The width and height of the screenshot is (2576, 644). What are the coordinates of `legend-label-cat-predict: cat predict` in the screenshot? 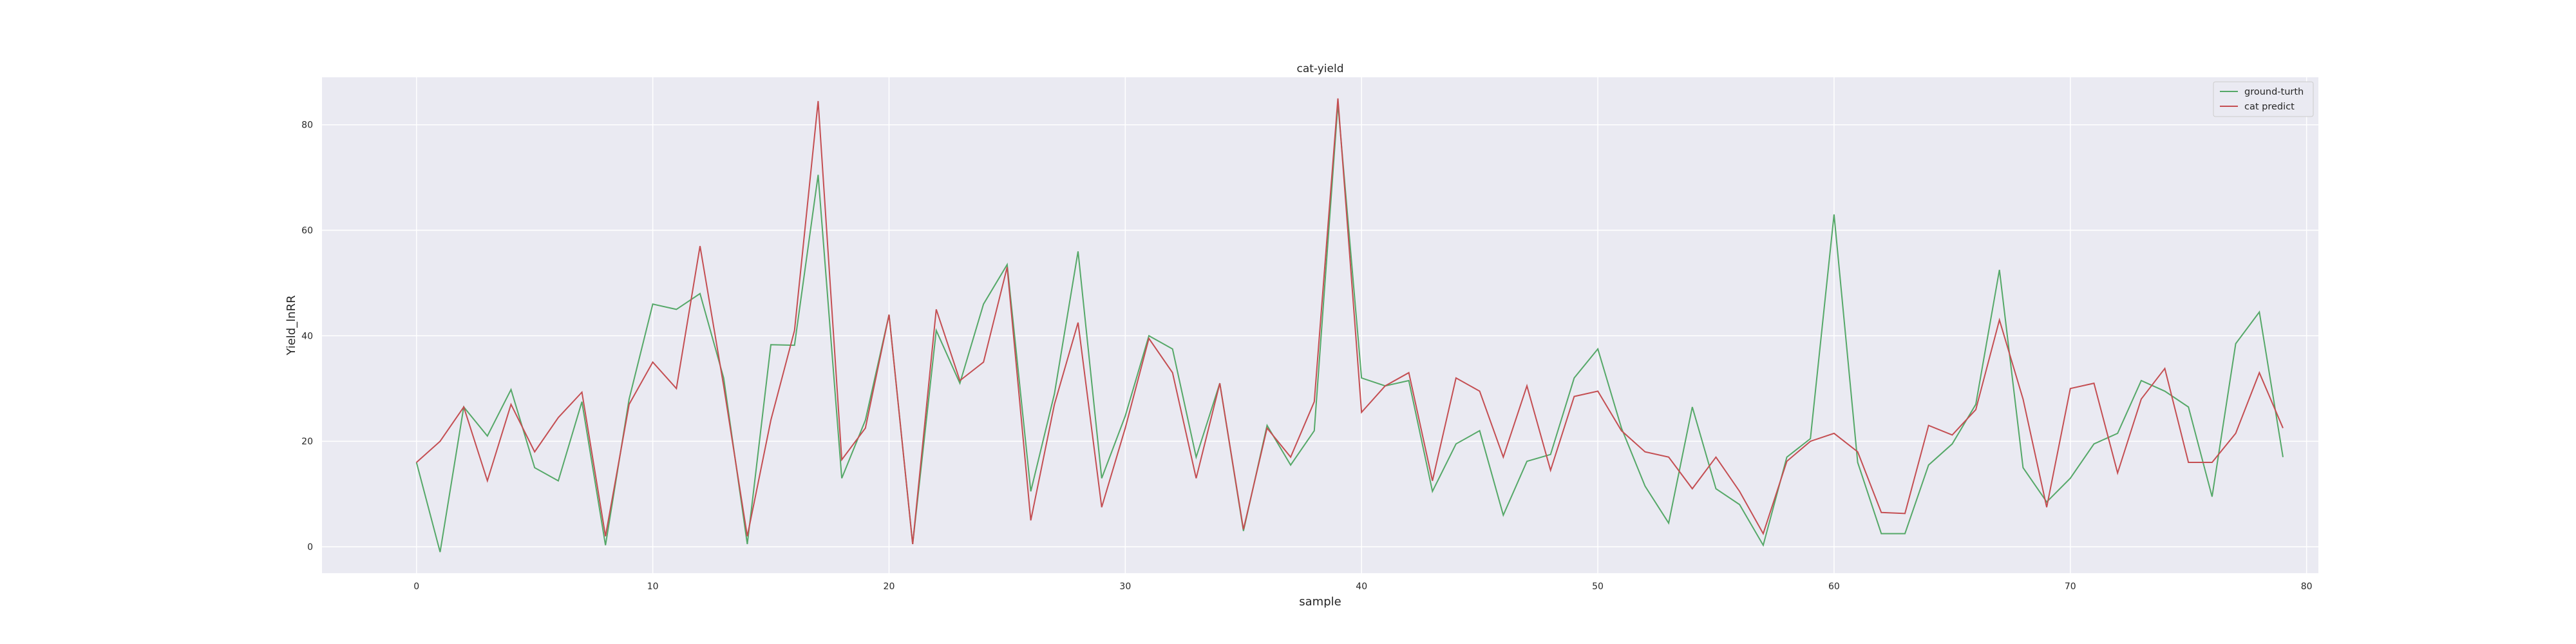 It's located at (2269, 107).